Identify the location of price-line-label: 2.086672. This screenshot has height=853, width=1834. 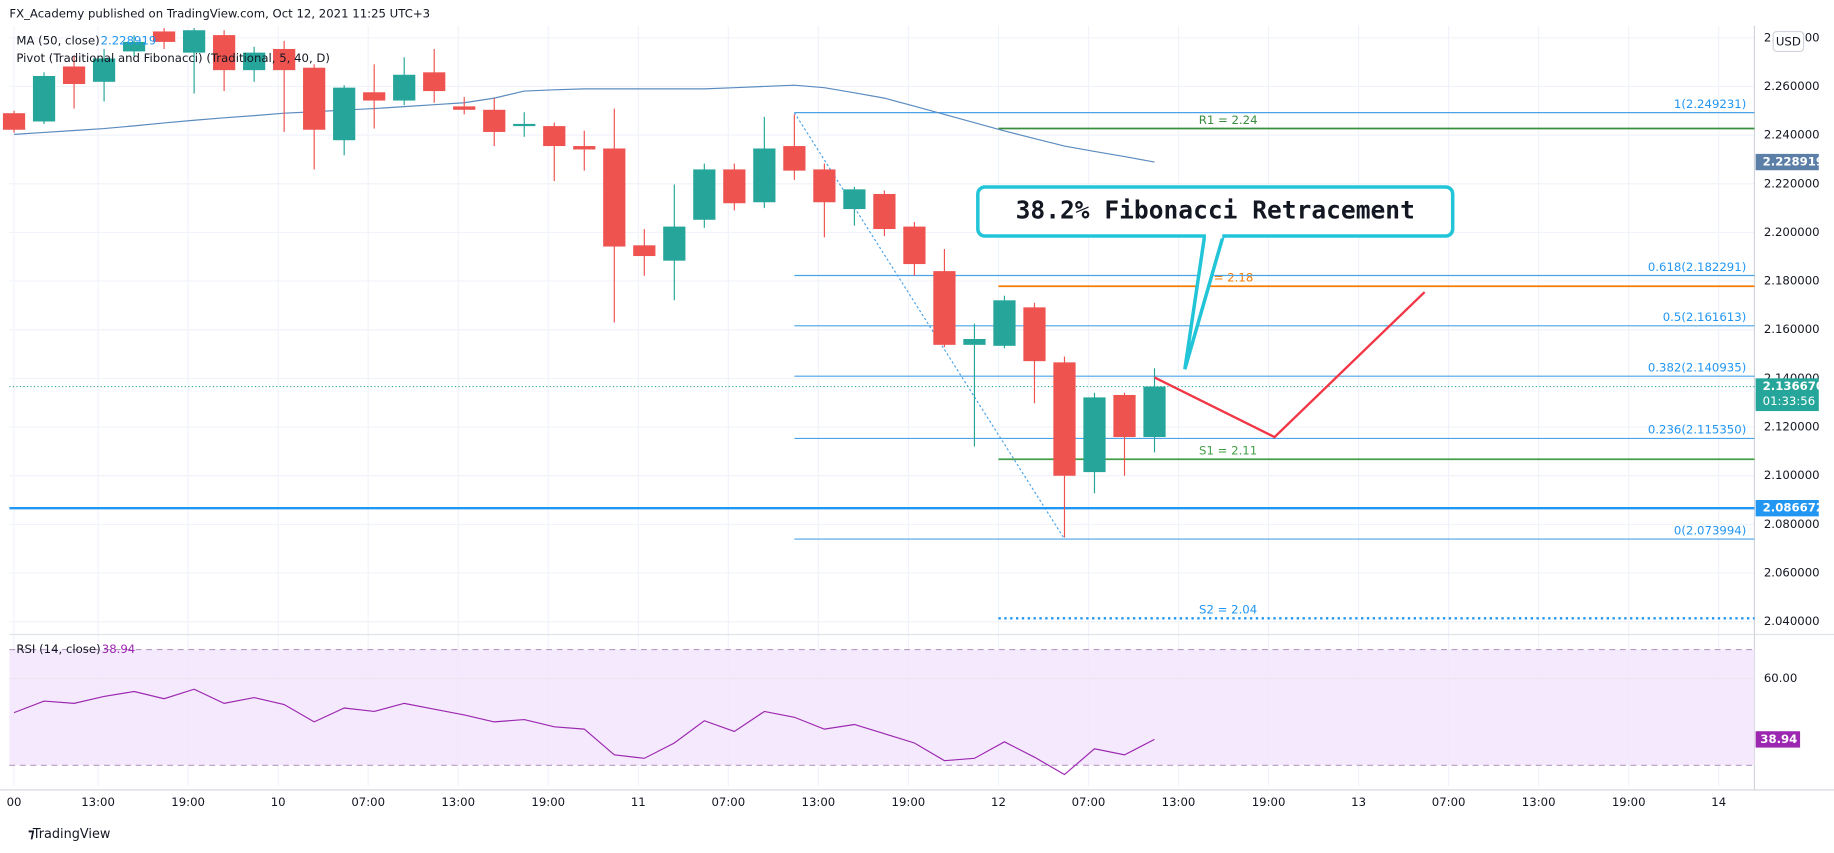
(1793, 508).